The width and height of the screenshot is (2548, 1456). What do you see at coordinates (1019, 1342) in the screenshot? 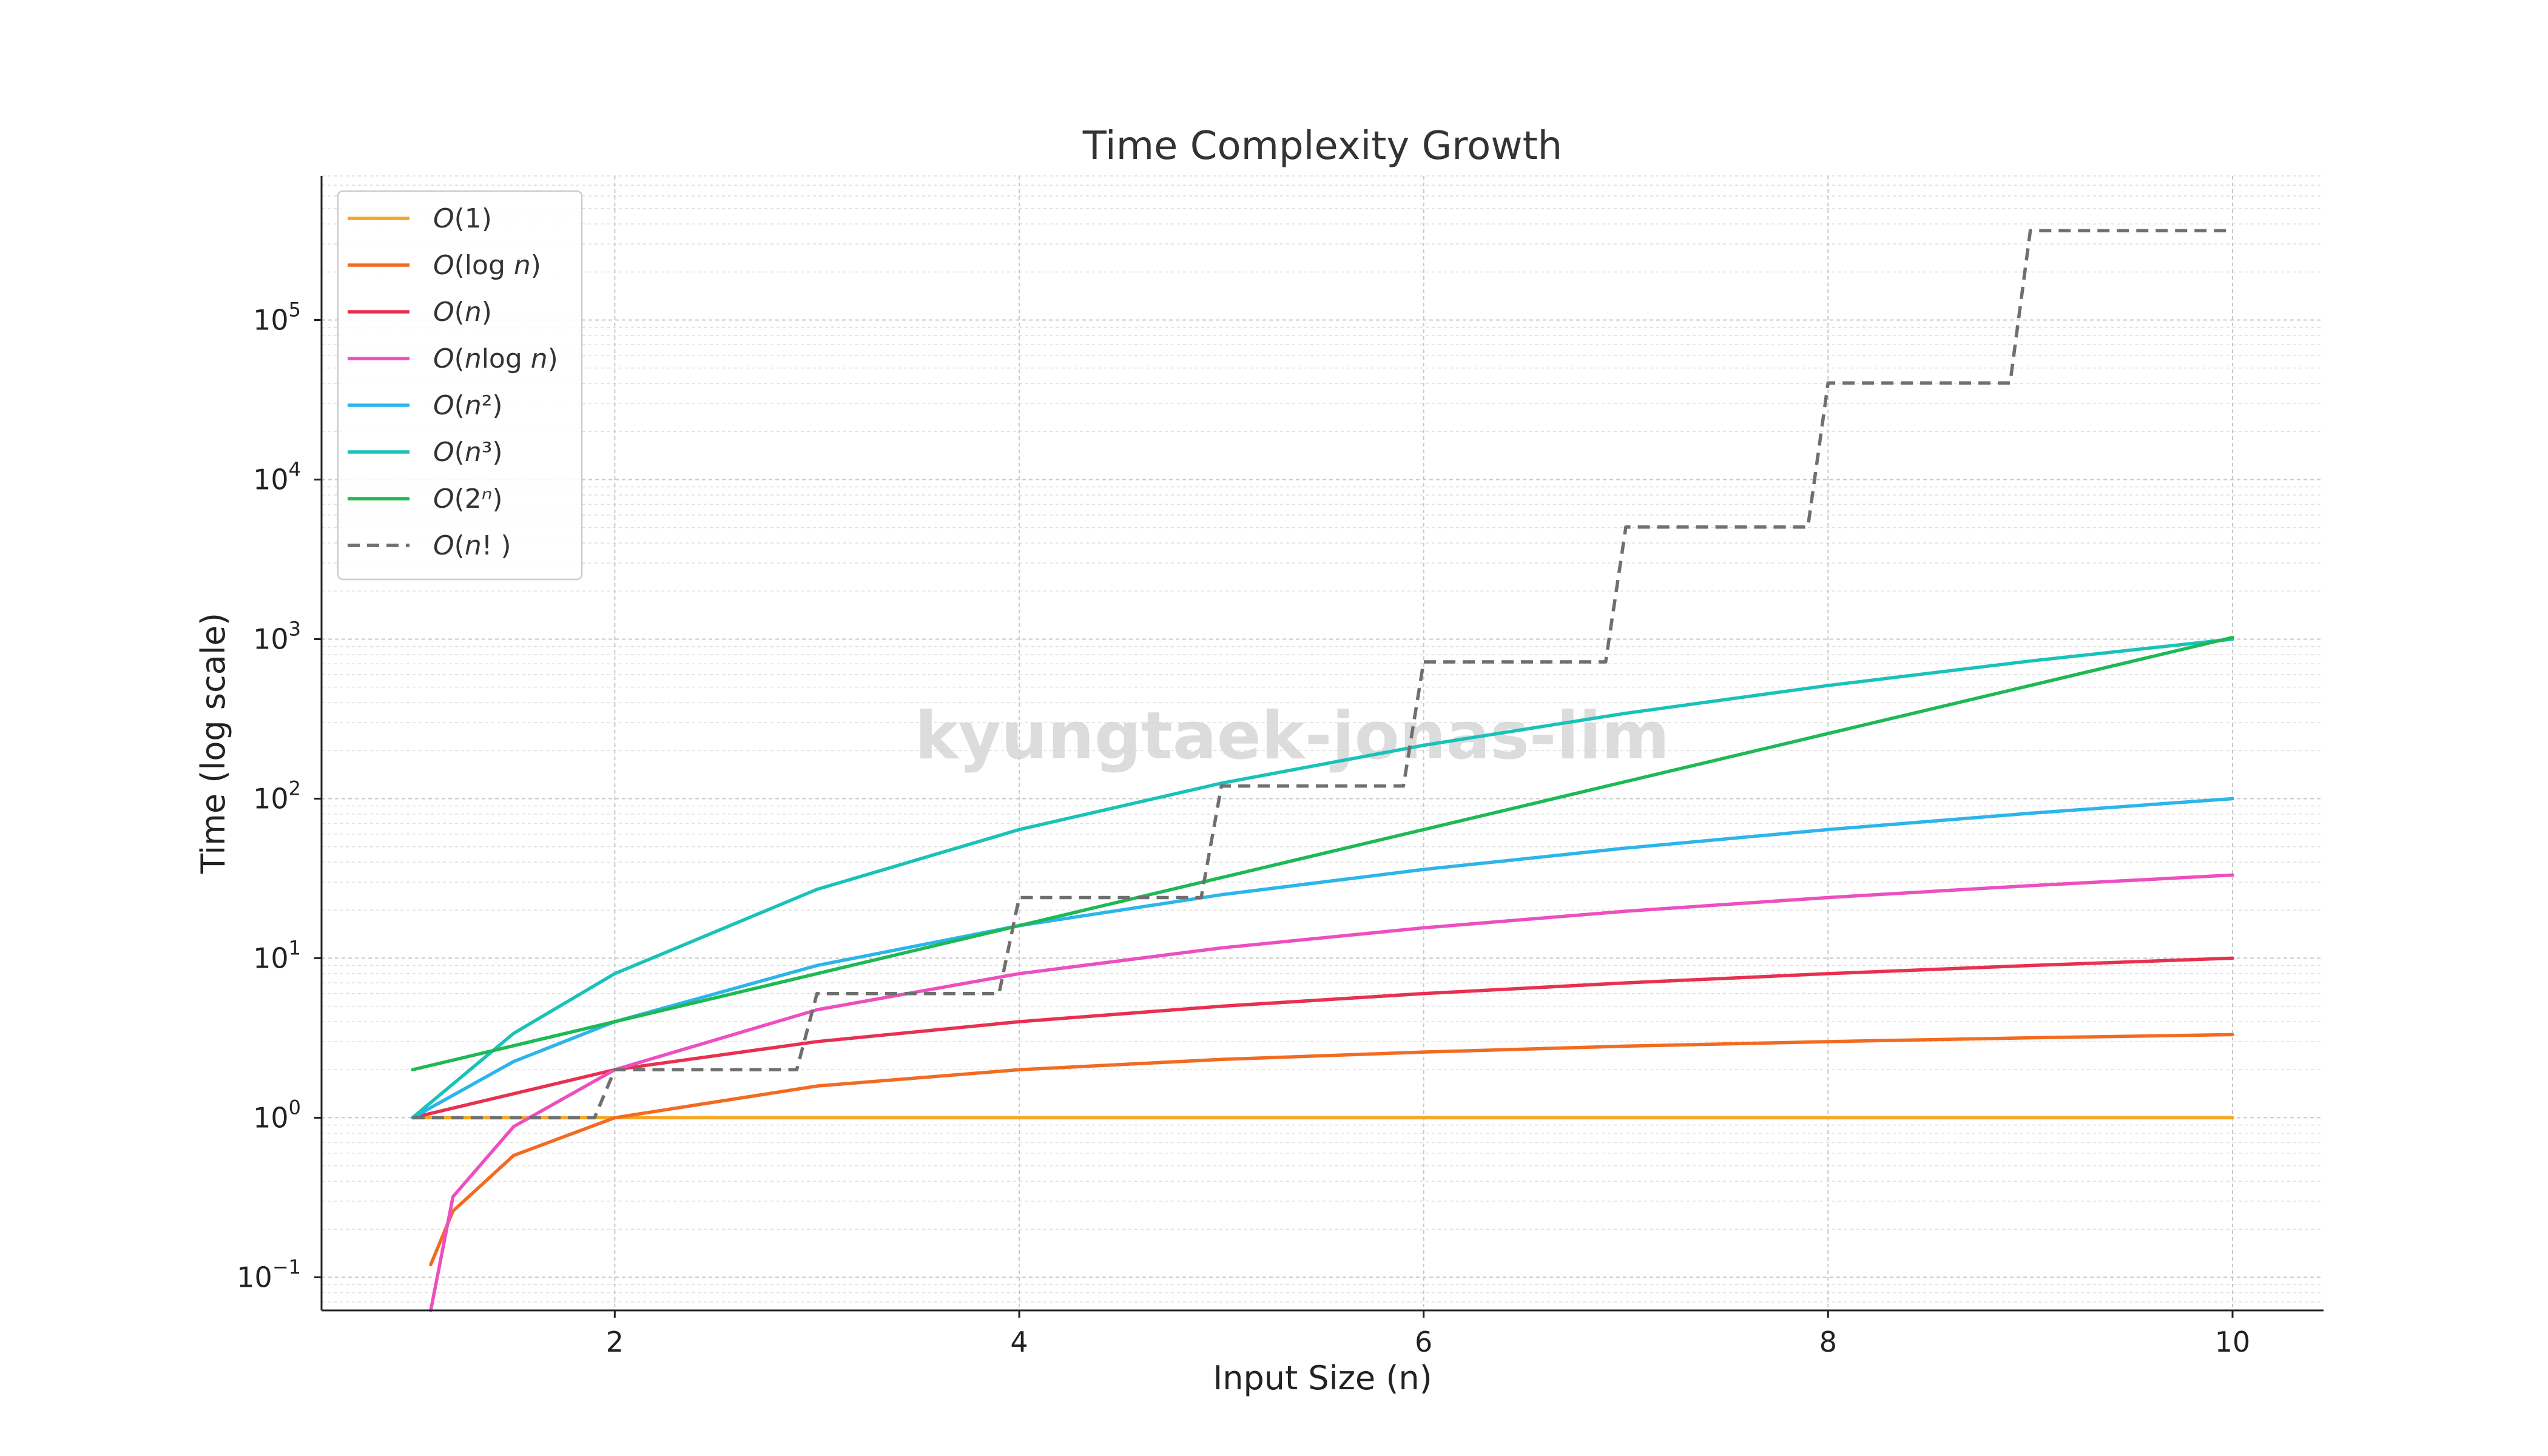
I see `x-tick-label: 4` at bounding box center [1019, 1342].